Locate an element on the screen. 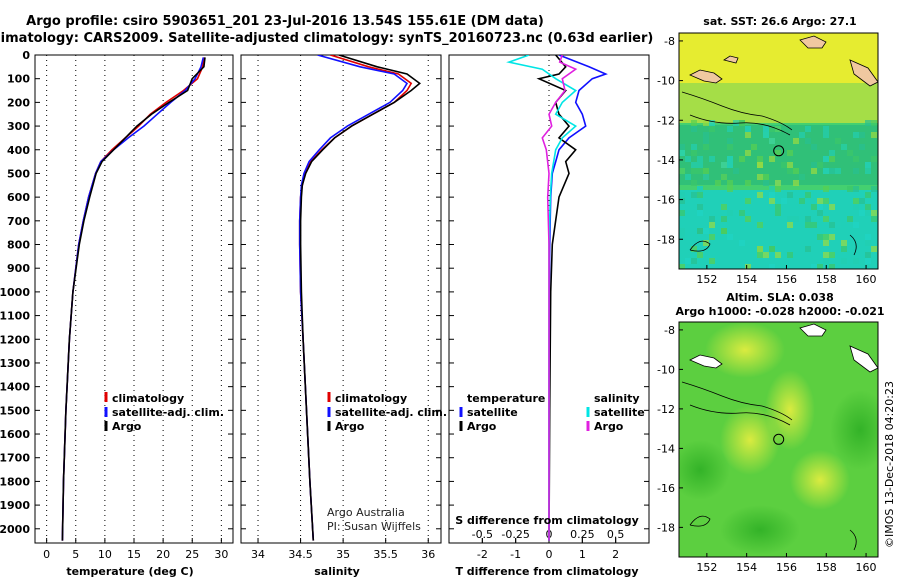 This screenshot has width=900, height=580. credit-line-1: Argo Australia is located at coordinates (366, 512).